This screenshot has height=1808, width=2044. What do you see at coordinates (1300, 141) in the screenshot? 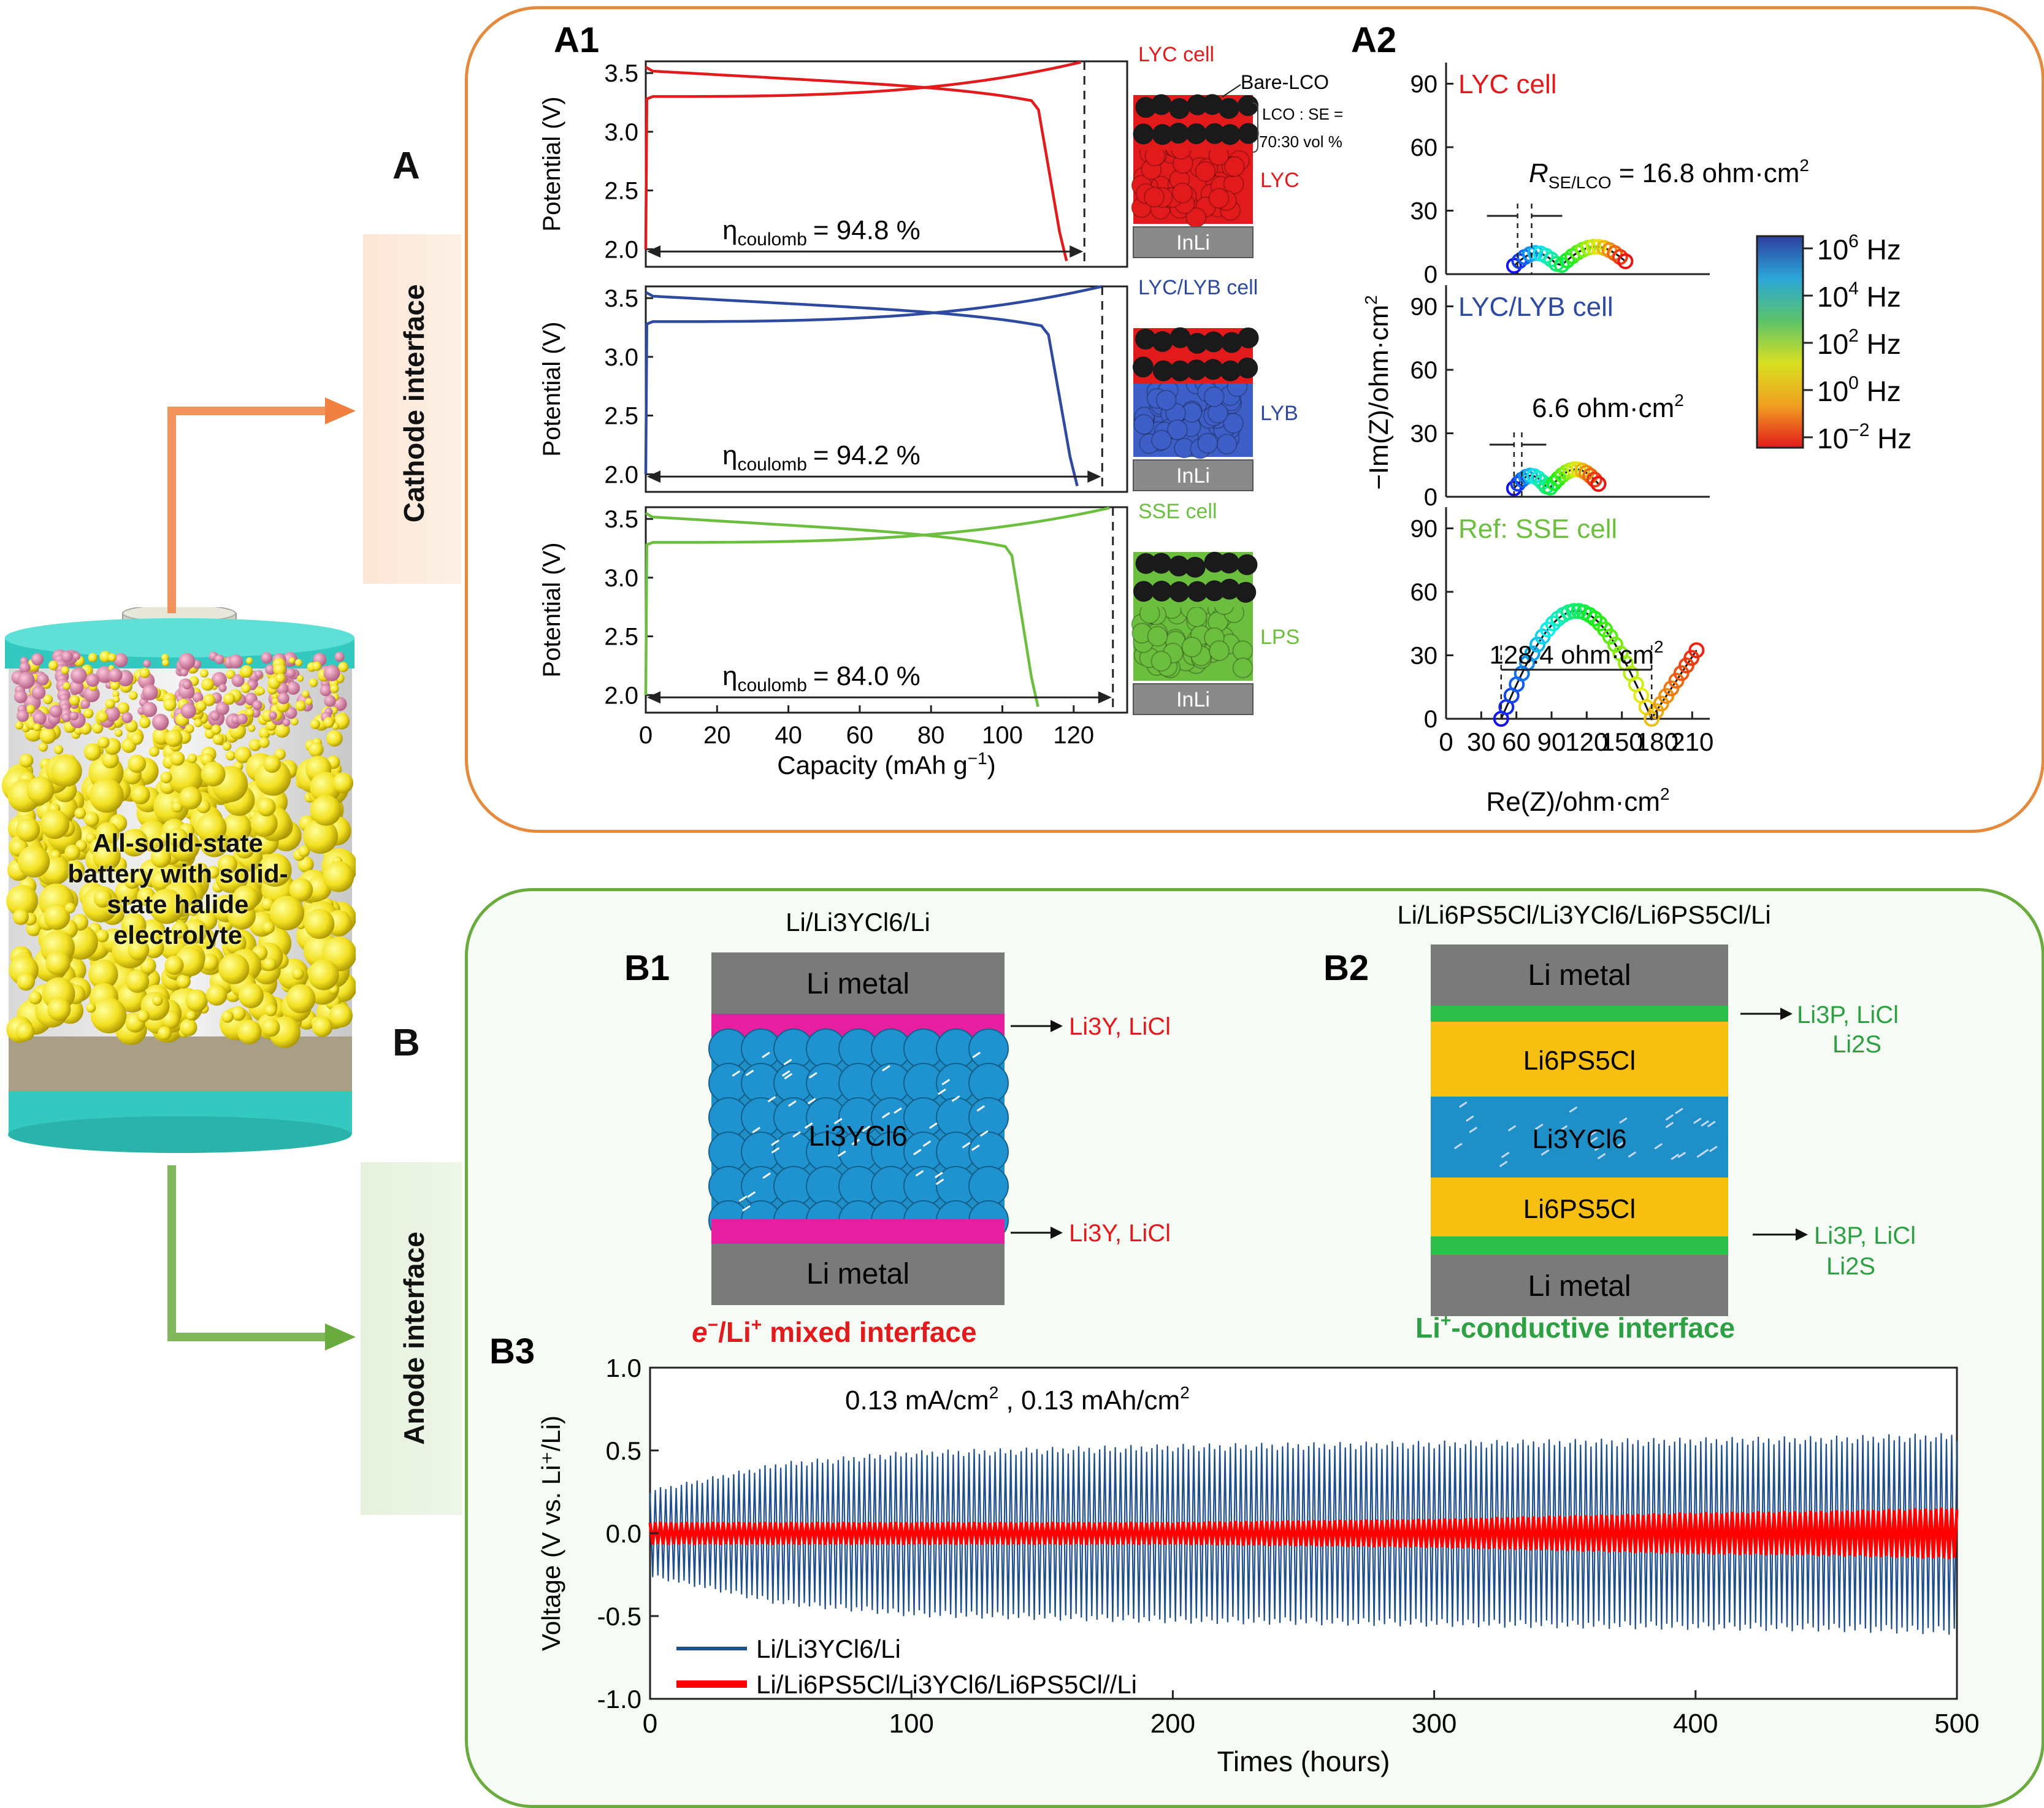
I see `ratio-line-2: 70:30 vol %` at bounding box center [1300, 141].